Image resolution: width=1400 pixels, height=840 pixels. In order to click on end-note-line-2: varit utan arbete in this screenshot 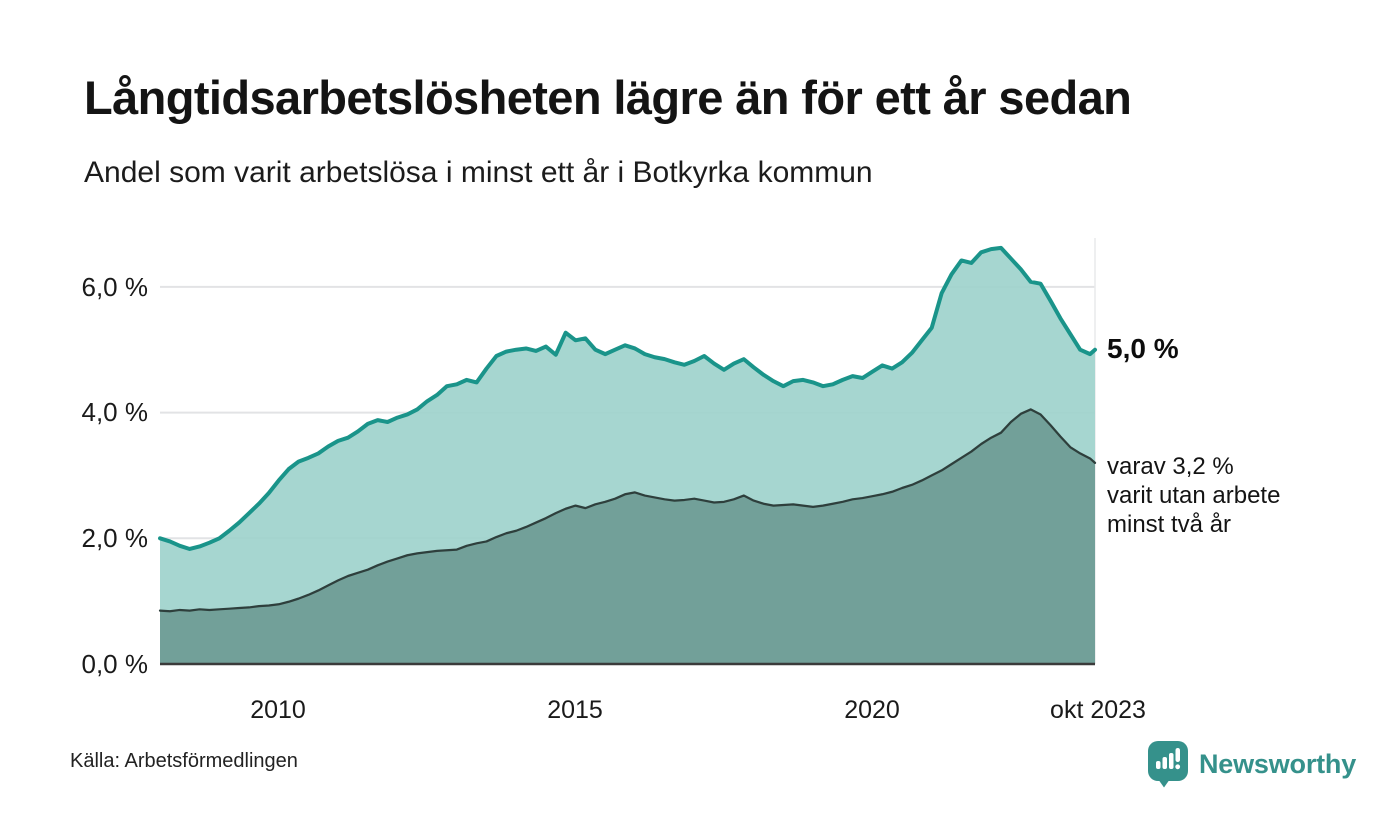, I will do `click(1194, 495)`.